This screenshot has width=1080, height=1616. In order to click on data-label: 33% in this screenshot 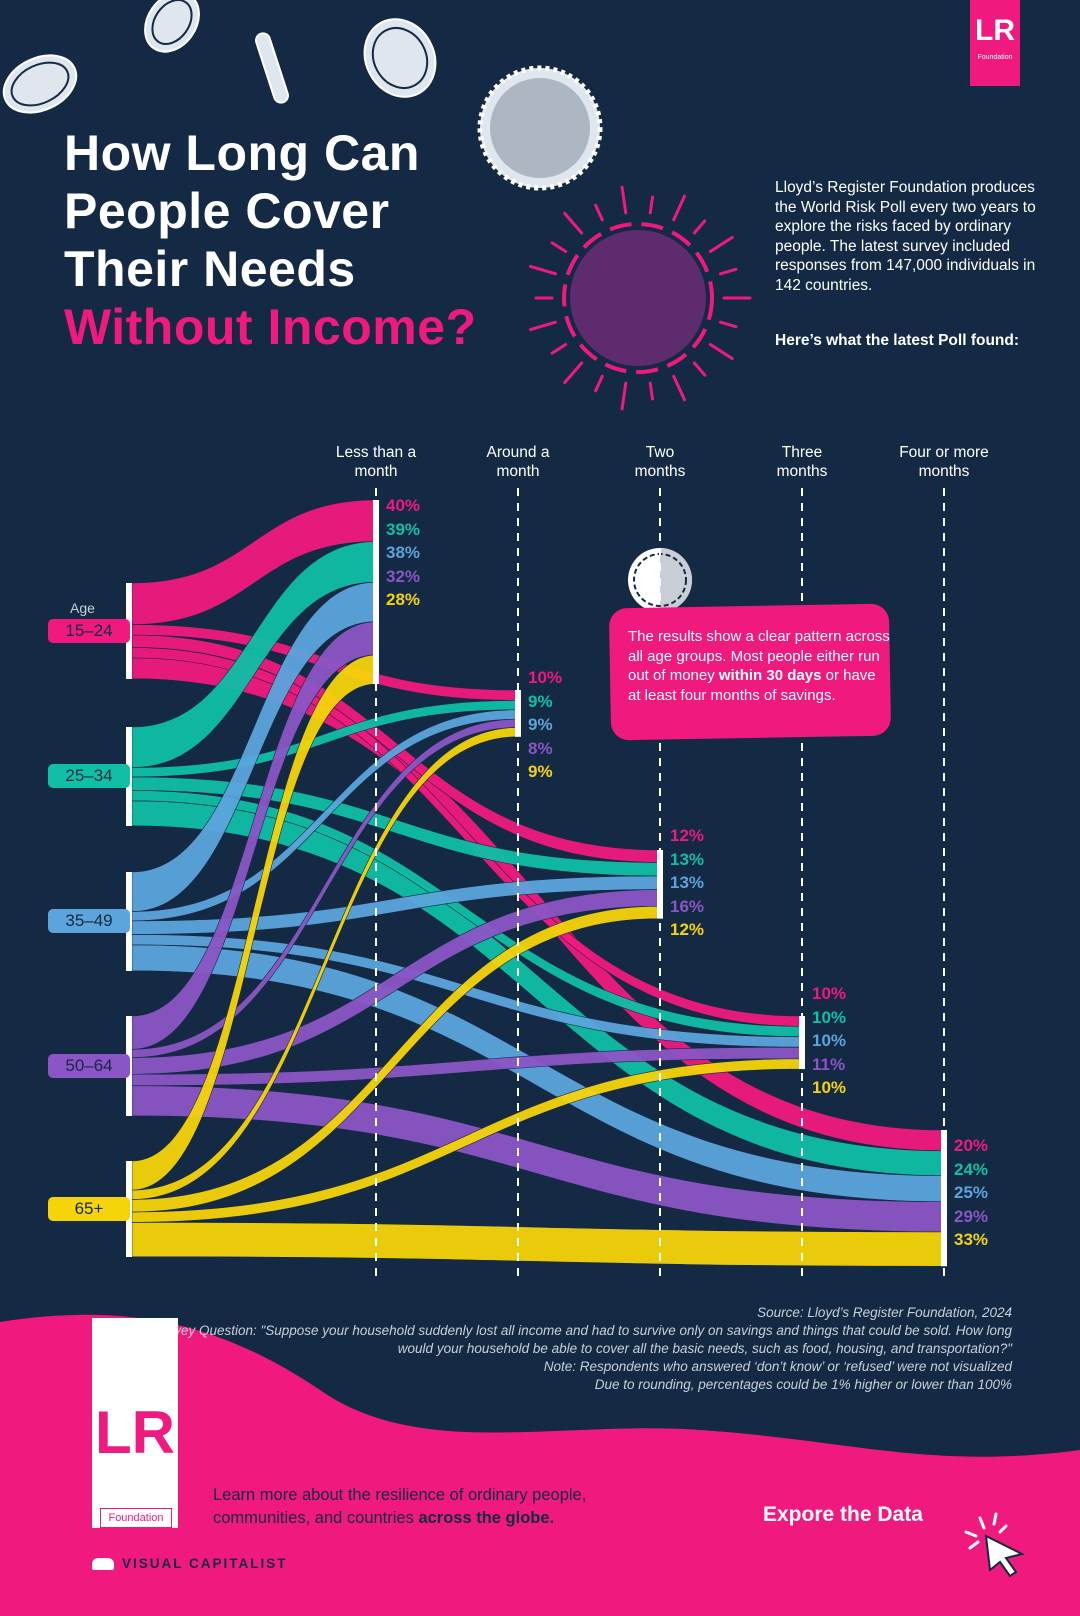, I will do `click(971, 1239)`.